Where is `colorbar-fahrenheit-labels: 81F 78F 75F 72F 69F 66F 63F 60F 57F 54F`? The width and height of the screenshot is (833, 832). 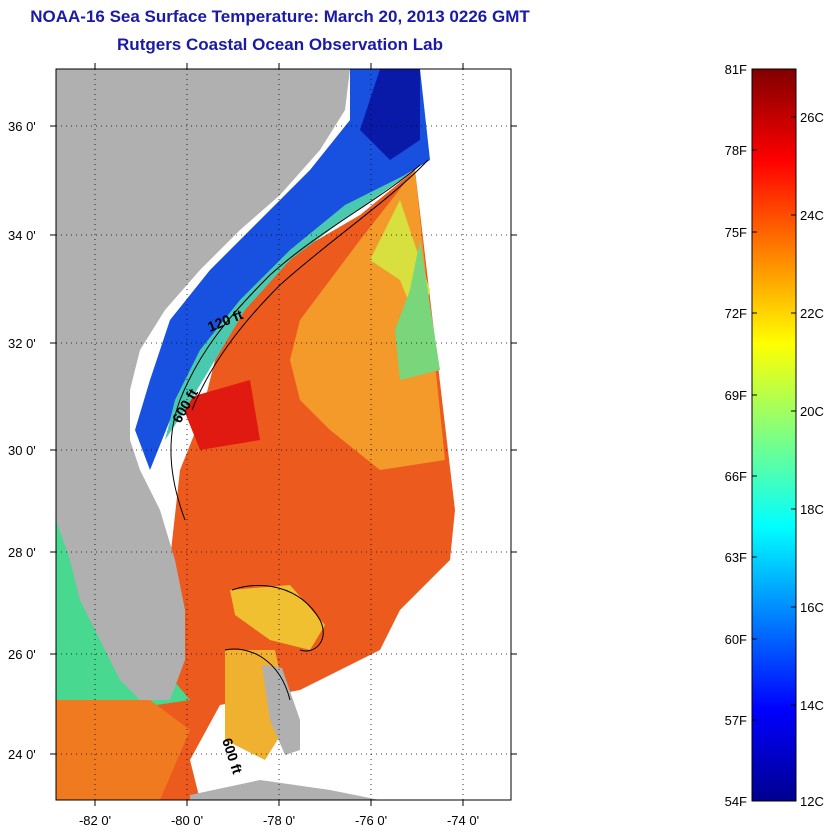
colorbar-fahrenheit-labels: 81F 78F 75F 72F 69F 66F 63F 60F 57F 54F is located at coordinates (736, 435).